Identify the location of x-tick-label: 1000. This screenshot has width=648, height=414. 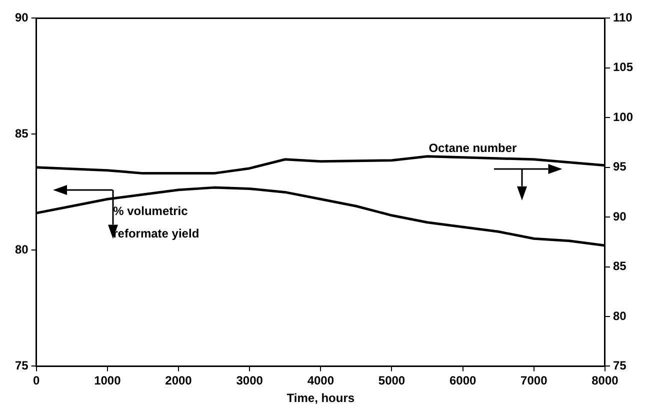
(108, 381).